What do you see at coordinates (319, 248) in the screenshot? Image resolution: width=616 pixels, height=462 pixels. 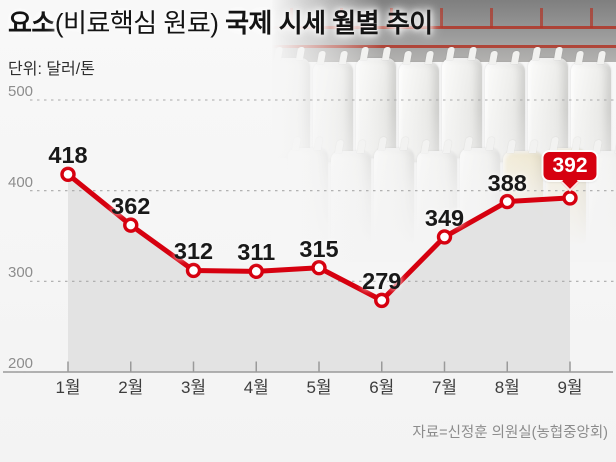 I see `data-label-5월: 315` at bounding box center [319, 248].